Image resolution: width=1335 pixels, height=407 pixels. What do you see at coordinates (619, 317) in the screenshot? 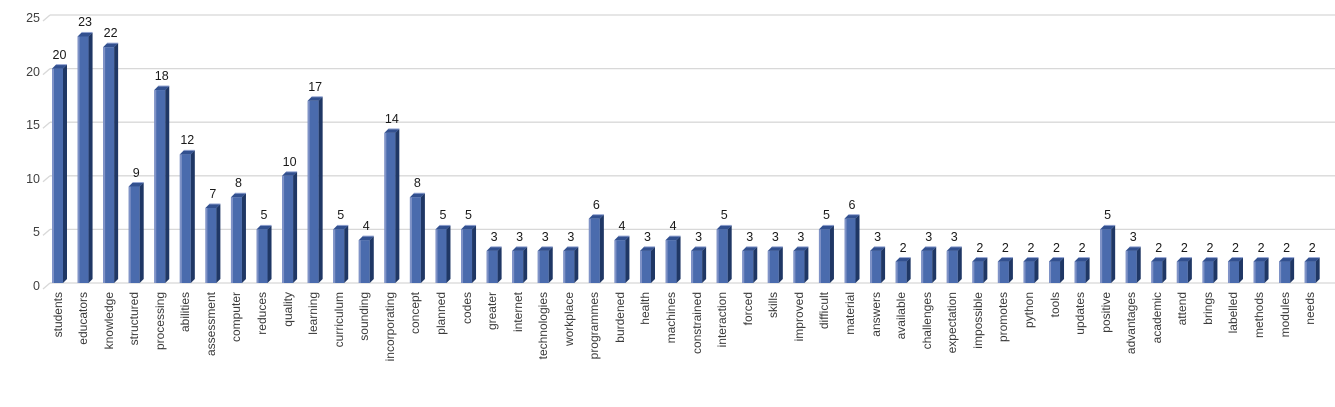
I see `category-label: burdened` at bounding box center [619, 317].